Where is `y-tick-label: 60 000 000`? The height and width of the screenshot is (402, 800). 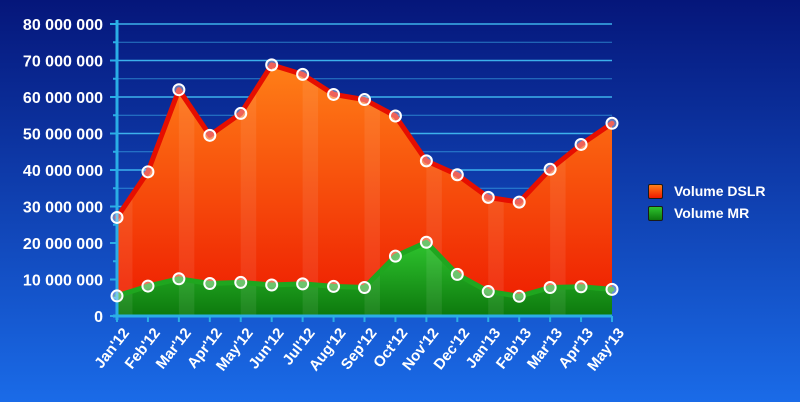 y-tick-label: 60 000 000 is located at coordinates (63, 98).